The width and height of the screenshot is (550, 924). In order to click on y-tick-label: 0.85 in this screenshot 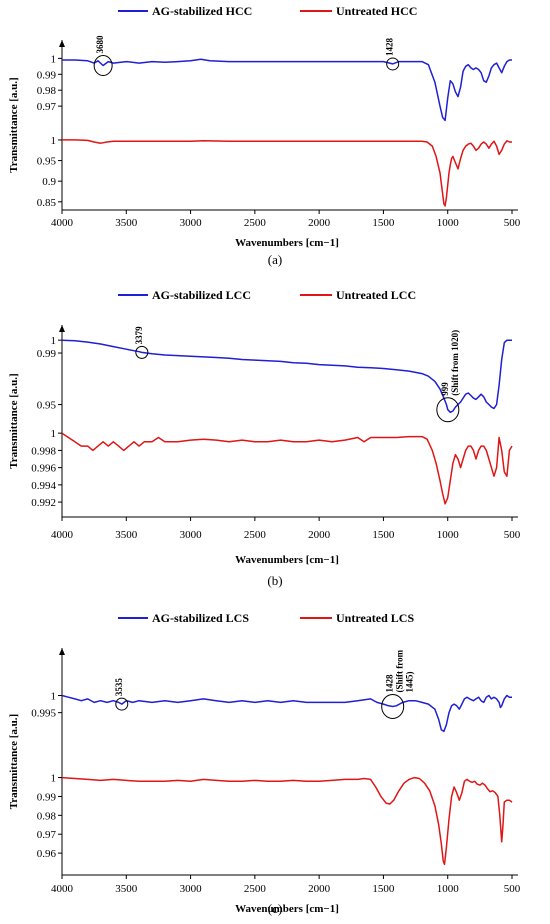, I will do `click(47, 203)`.